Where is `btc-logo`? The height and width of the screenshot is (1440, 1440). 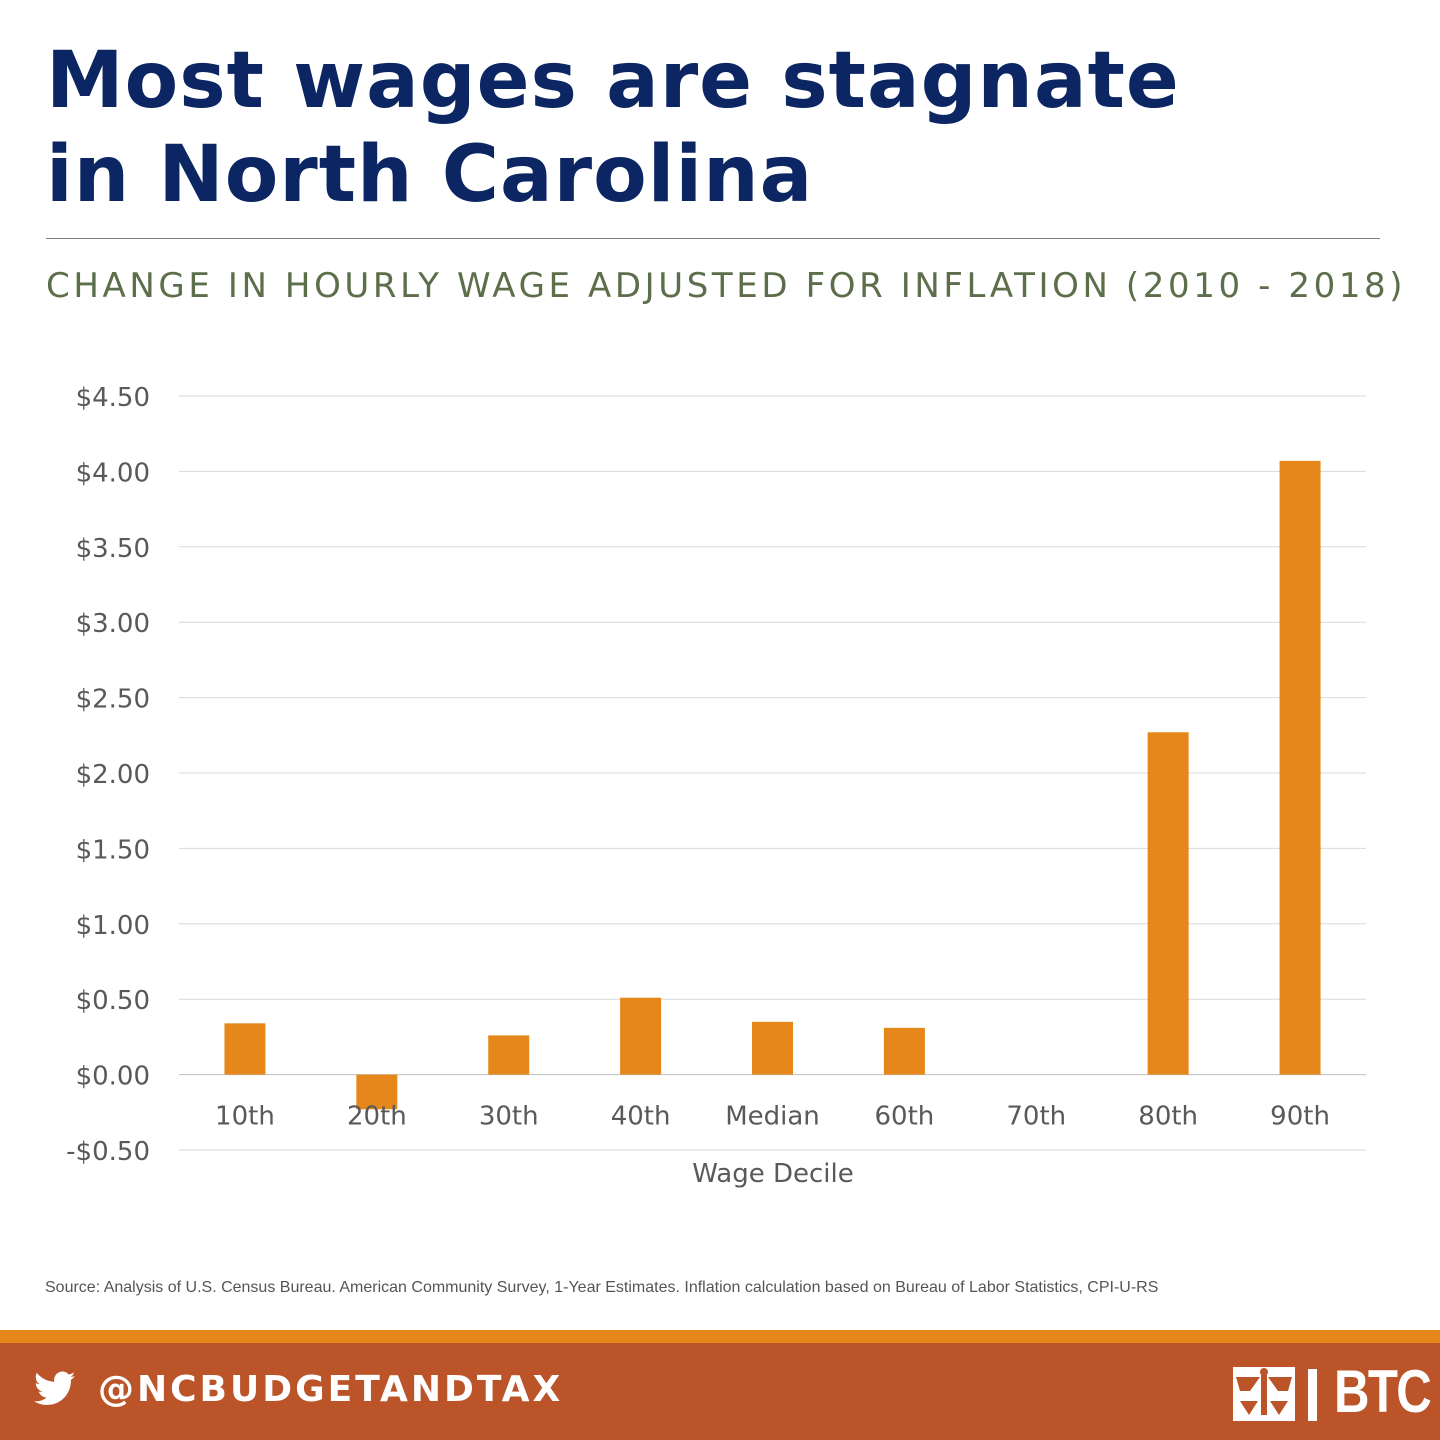
btc-logo is located at coordinates (1275, 1394).